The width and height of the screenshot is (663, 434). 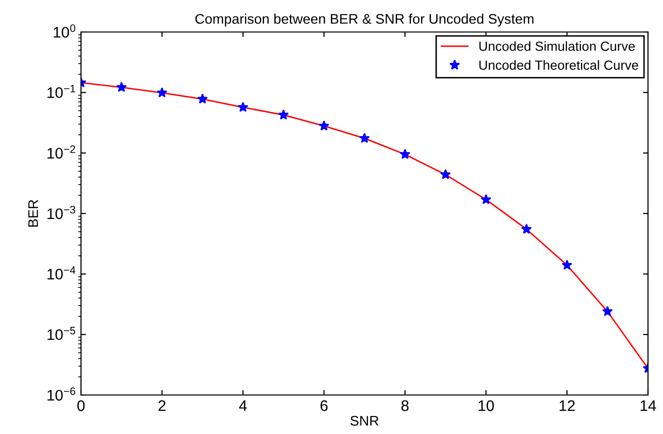 What do you see at coordinates (558, 65) in the screenshot?
I see `legend-label: Uncoded Theoretical Curve` at bounding box center [558, 65].